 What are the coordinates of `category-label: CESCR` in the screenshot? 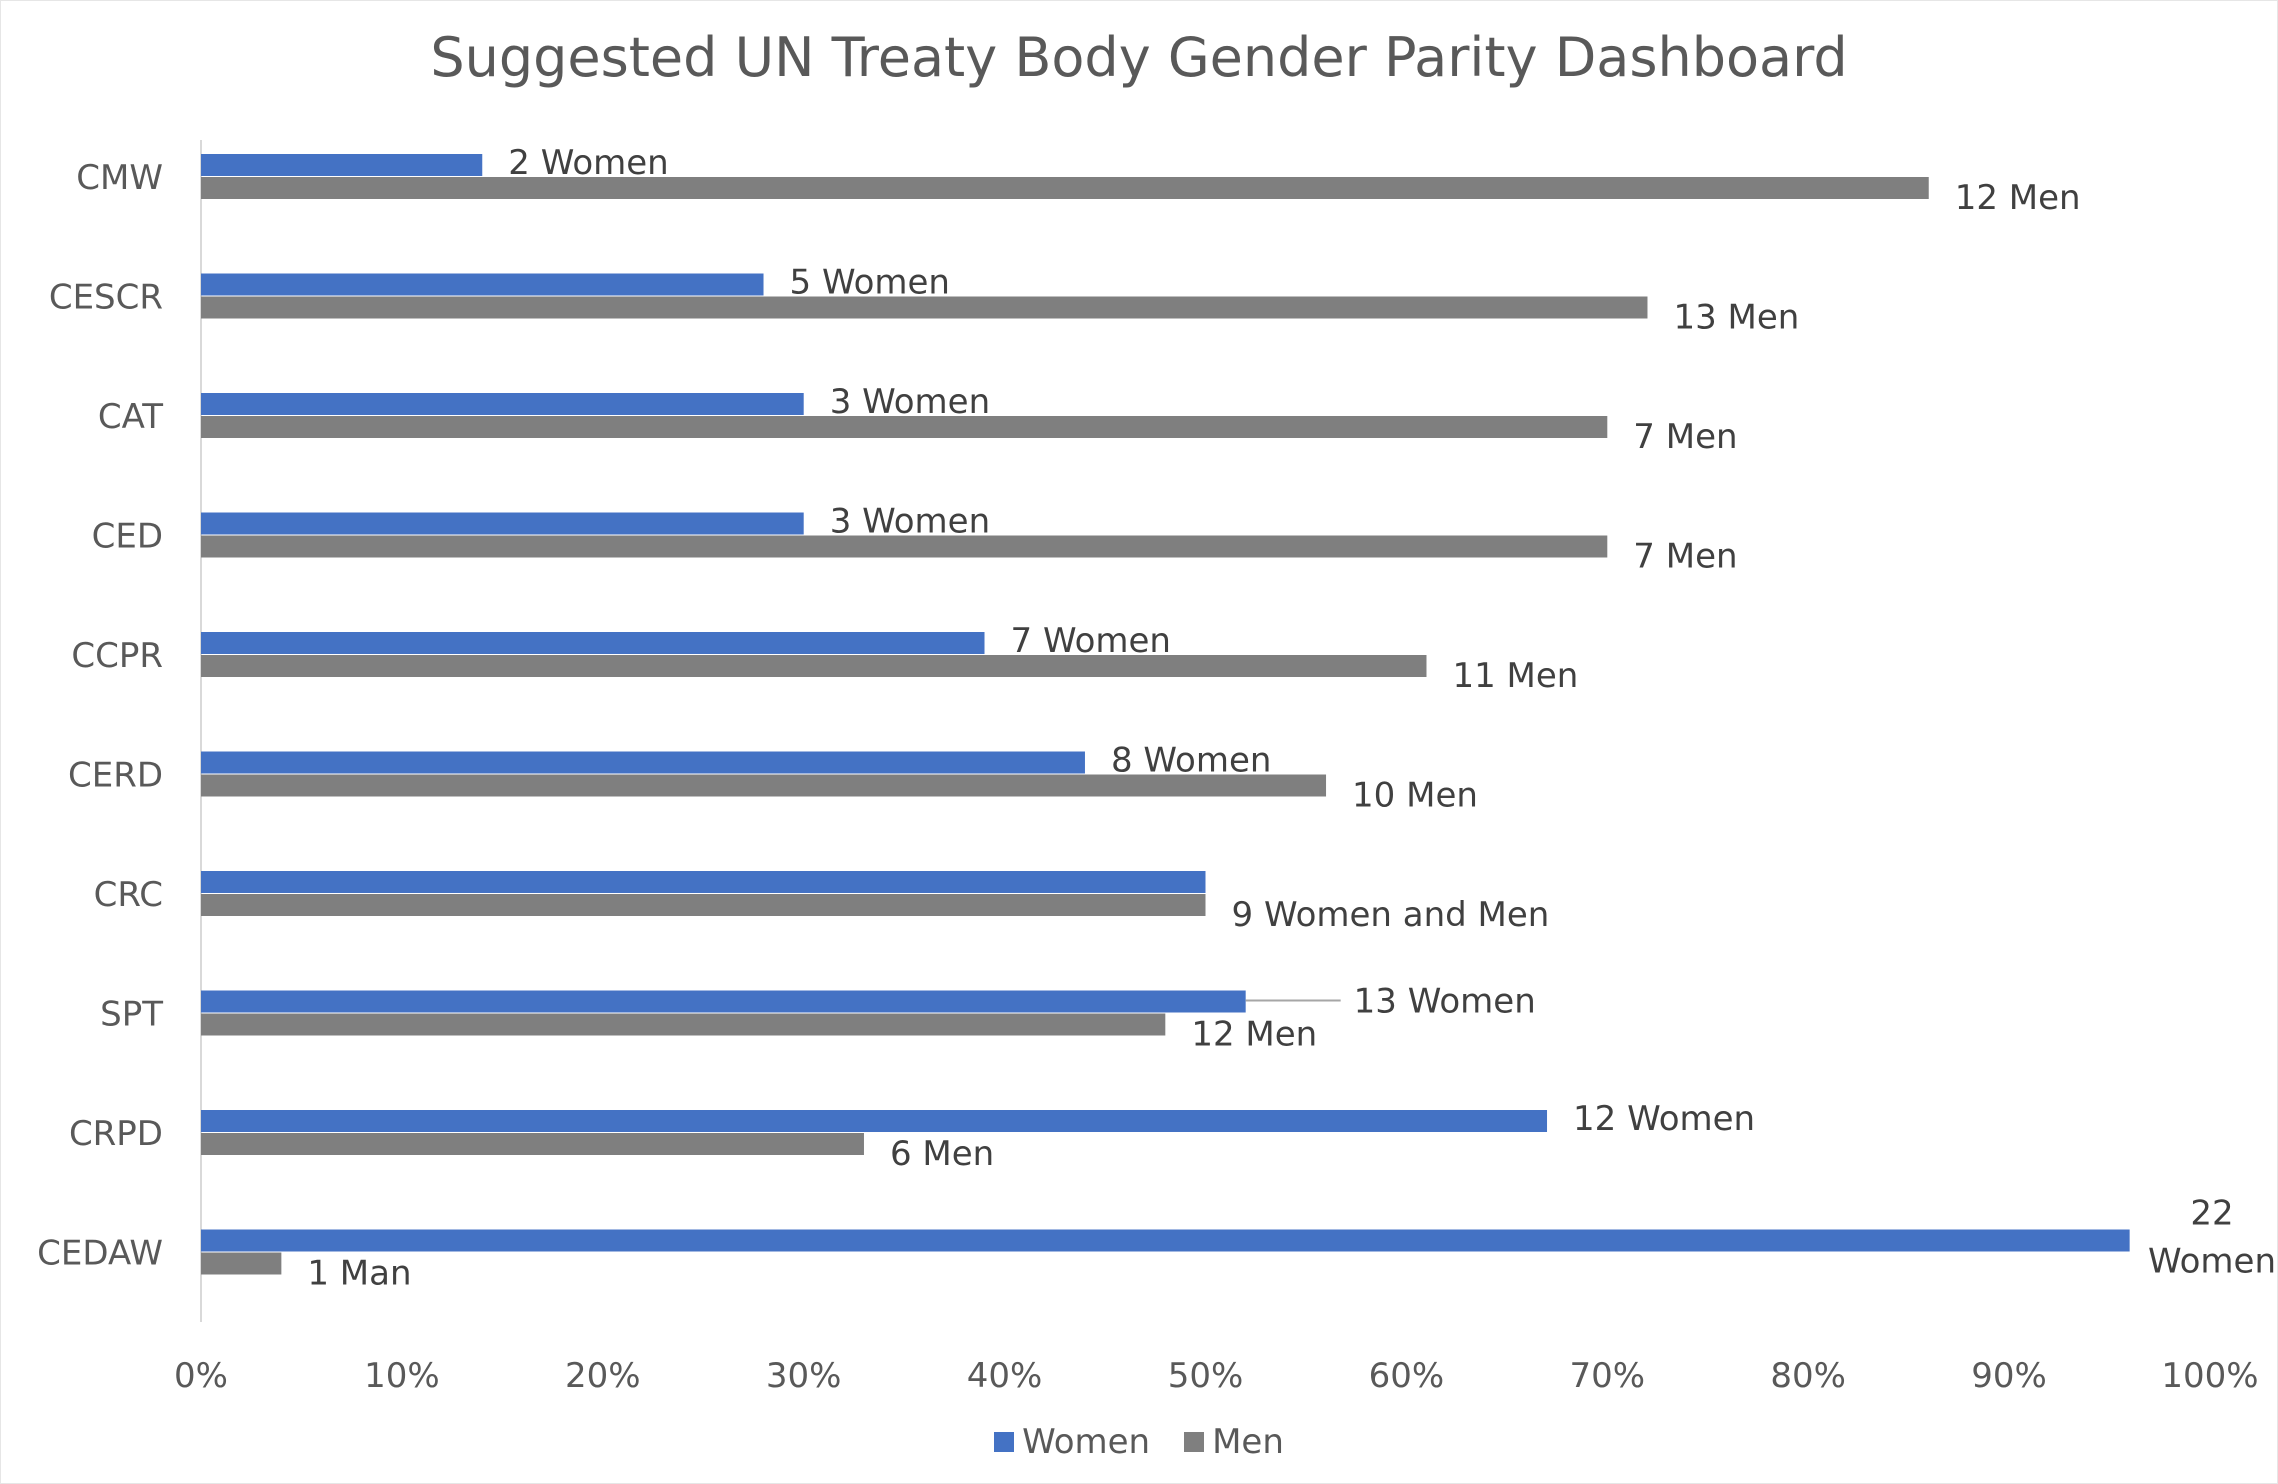 It's located at (106, 298).